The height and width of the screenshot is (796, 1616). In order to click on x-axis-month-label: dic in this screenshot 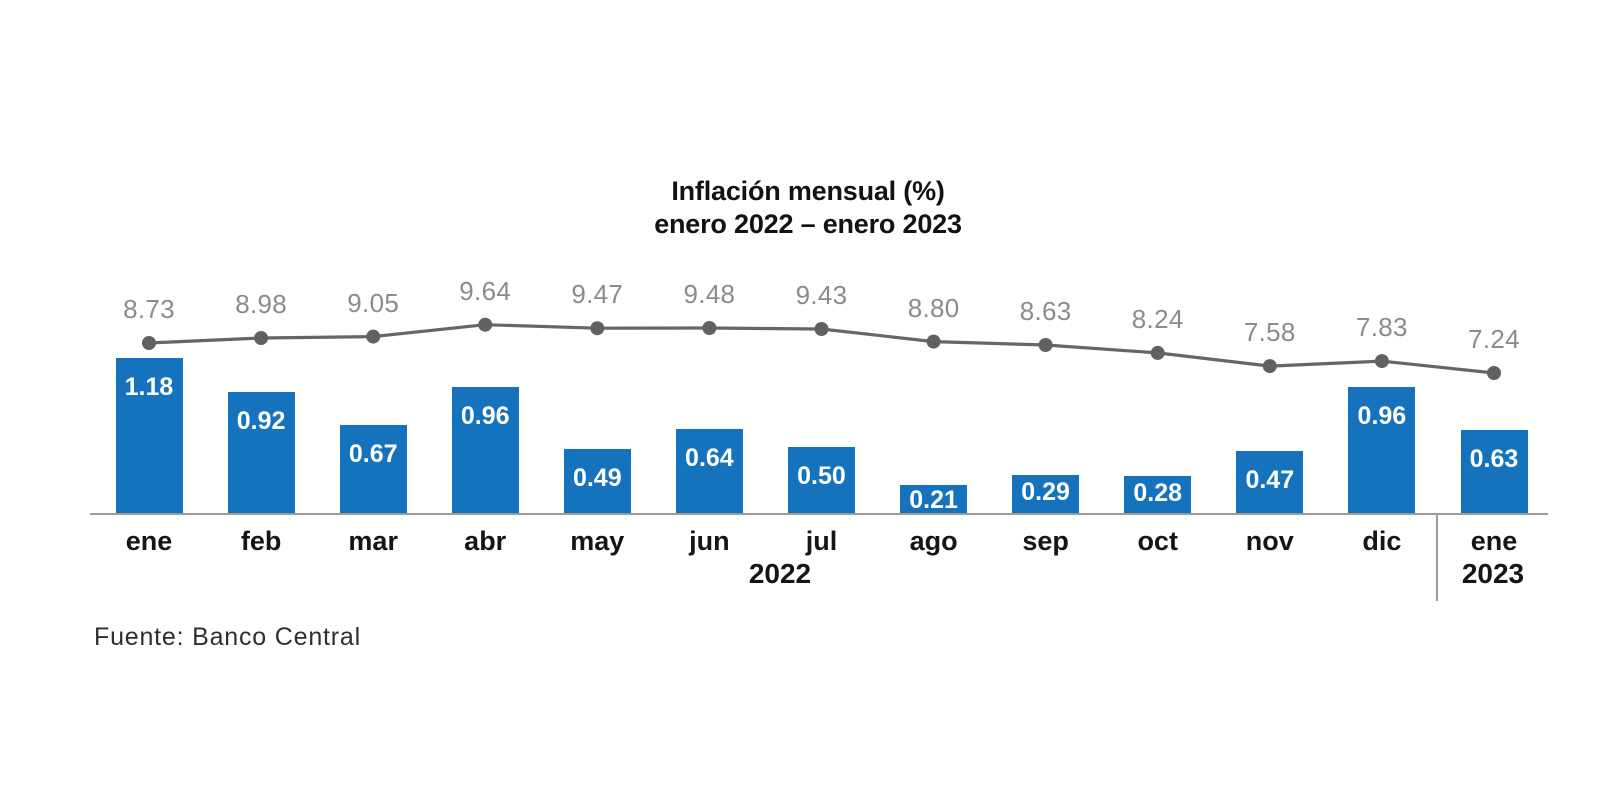, I will do `click(1382, 541)`.